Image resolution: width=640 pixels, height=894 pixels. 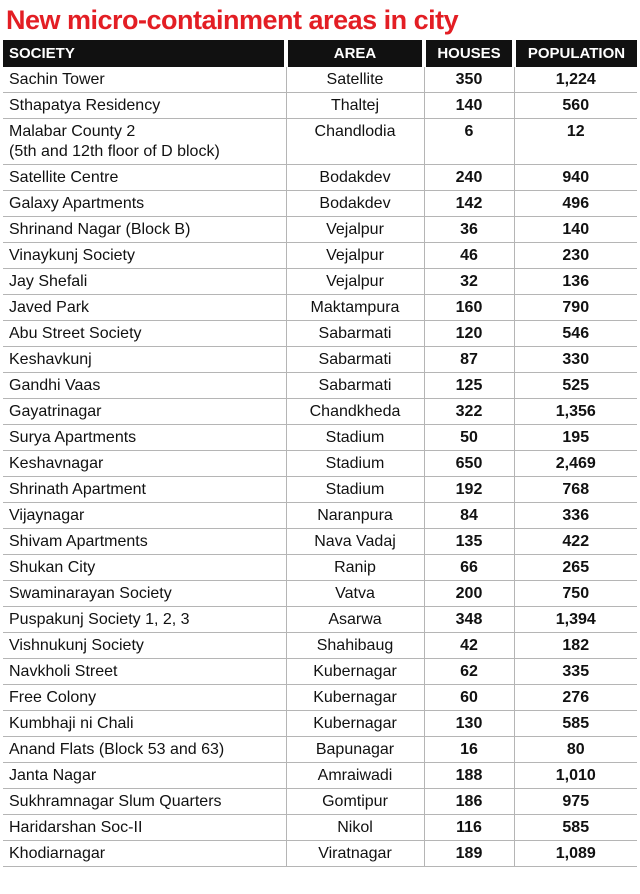 I want to click on population-cell: 140, so click(x=575, y=229).